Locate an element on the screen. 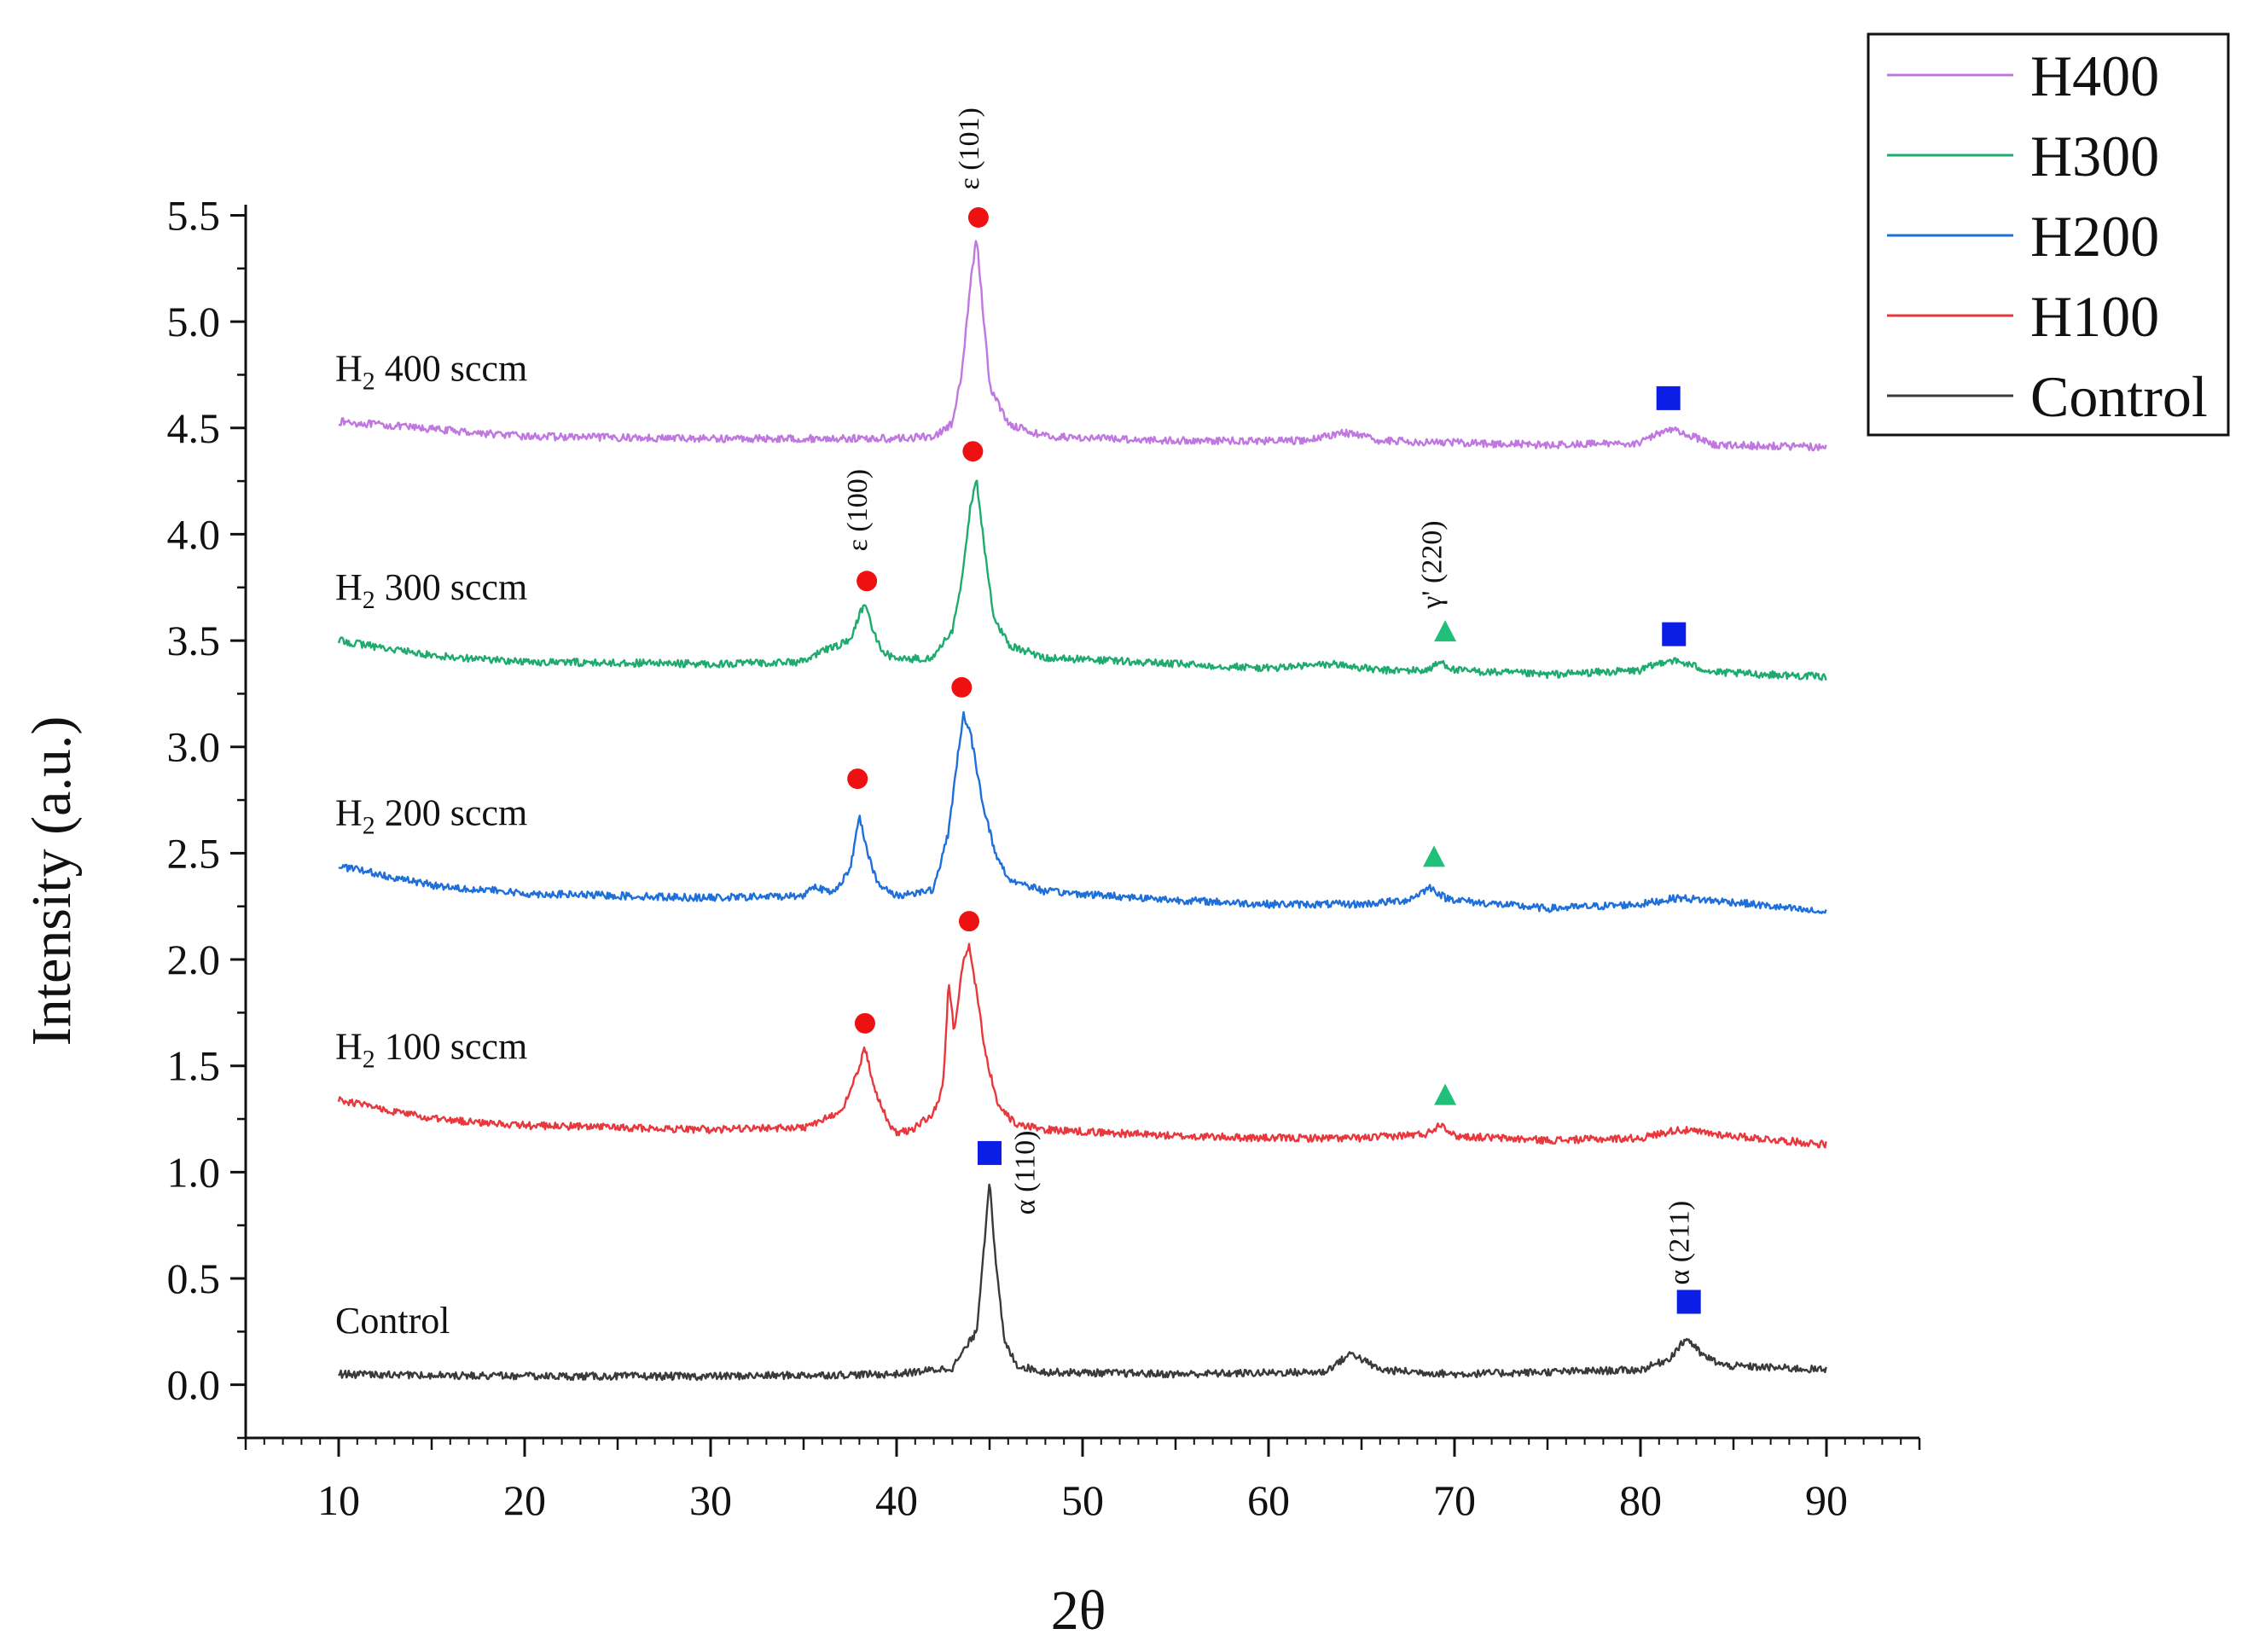 This screenshot has height=1652, width=2253. x-tick-label: 20 is located at coordinates (524, 1500).